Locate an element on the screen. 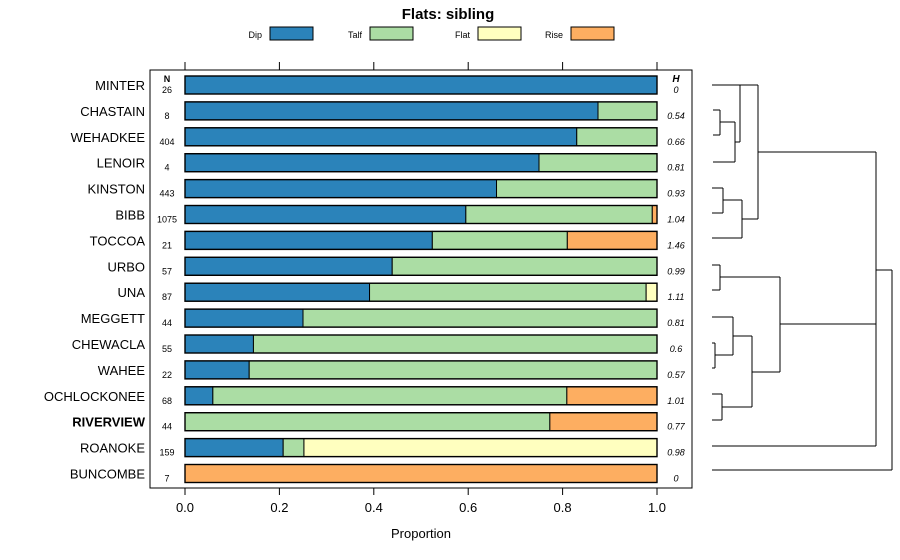 This screenshot has width=900, height=560. row-n: 22 is located at coordinates (167, 375).